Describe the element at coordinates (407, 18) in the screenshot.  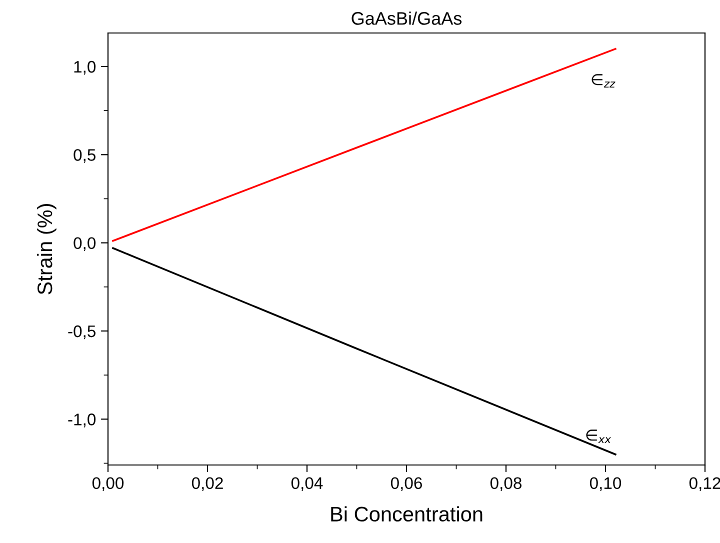
I see `chart-title: GaAsBi/GaAs` at that location.